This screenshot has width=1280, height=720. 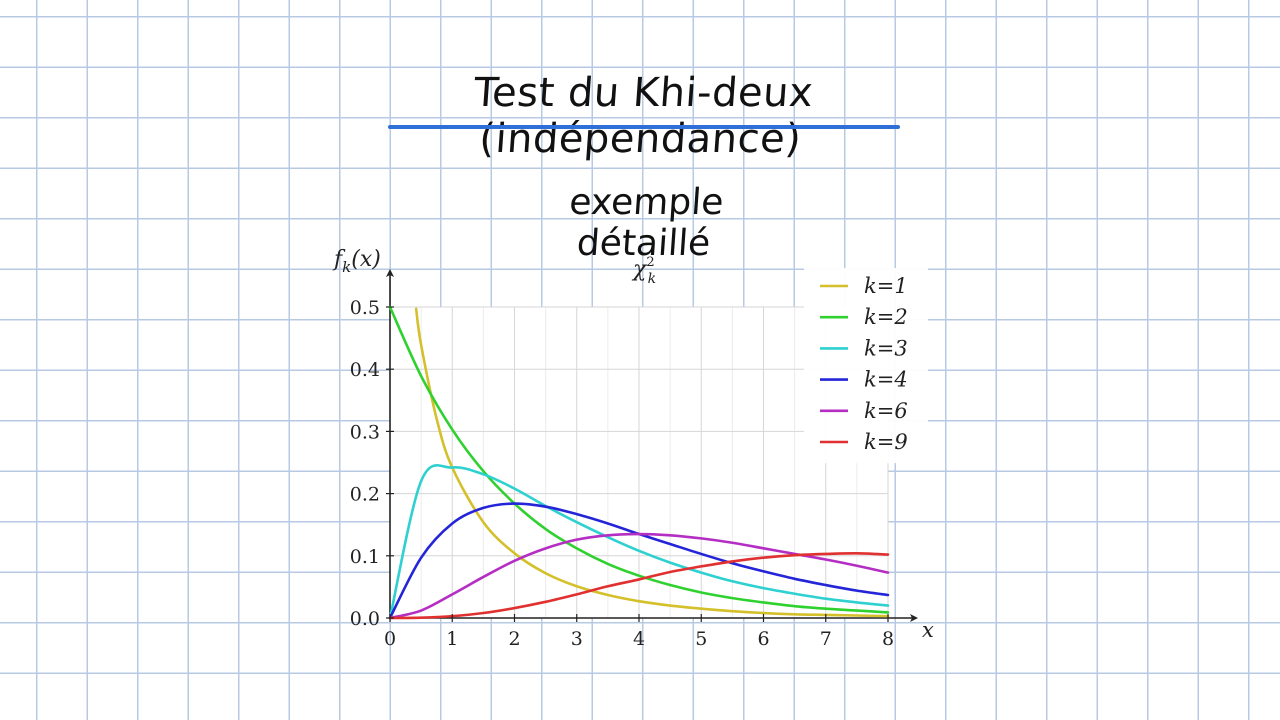 I want to click on chart-title-base: χ, so click(x=639, y=269).